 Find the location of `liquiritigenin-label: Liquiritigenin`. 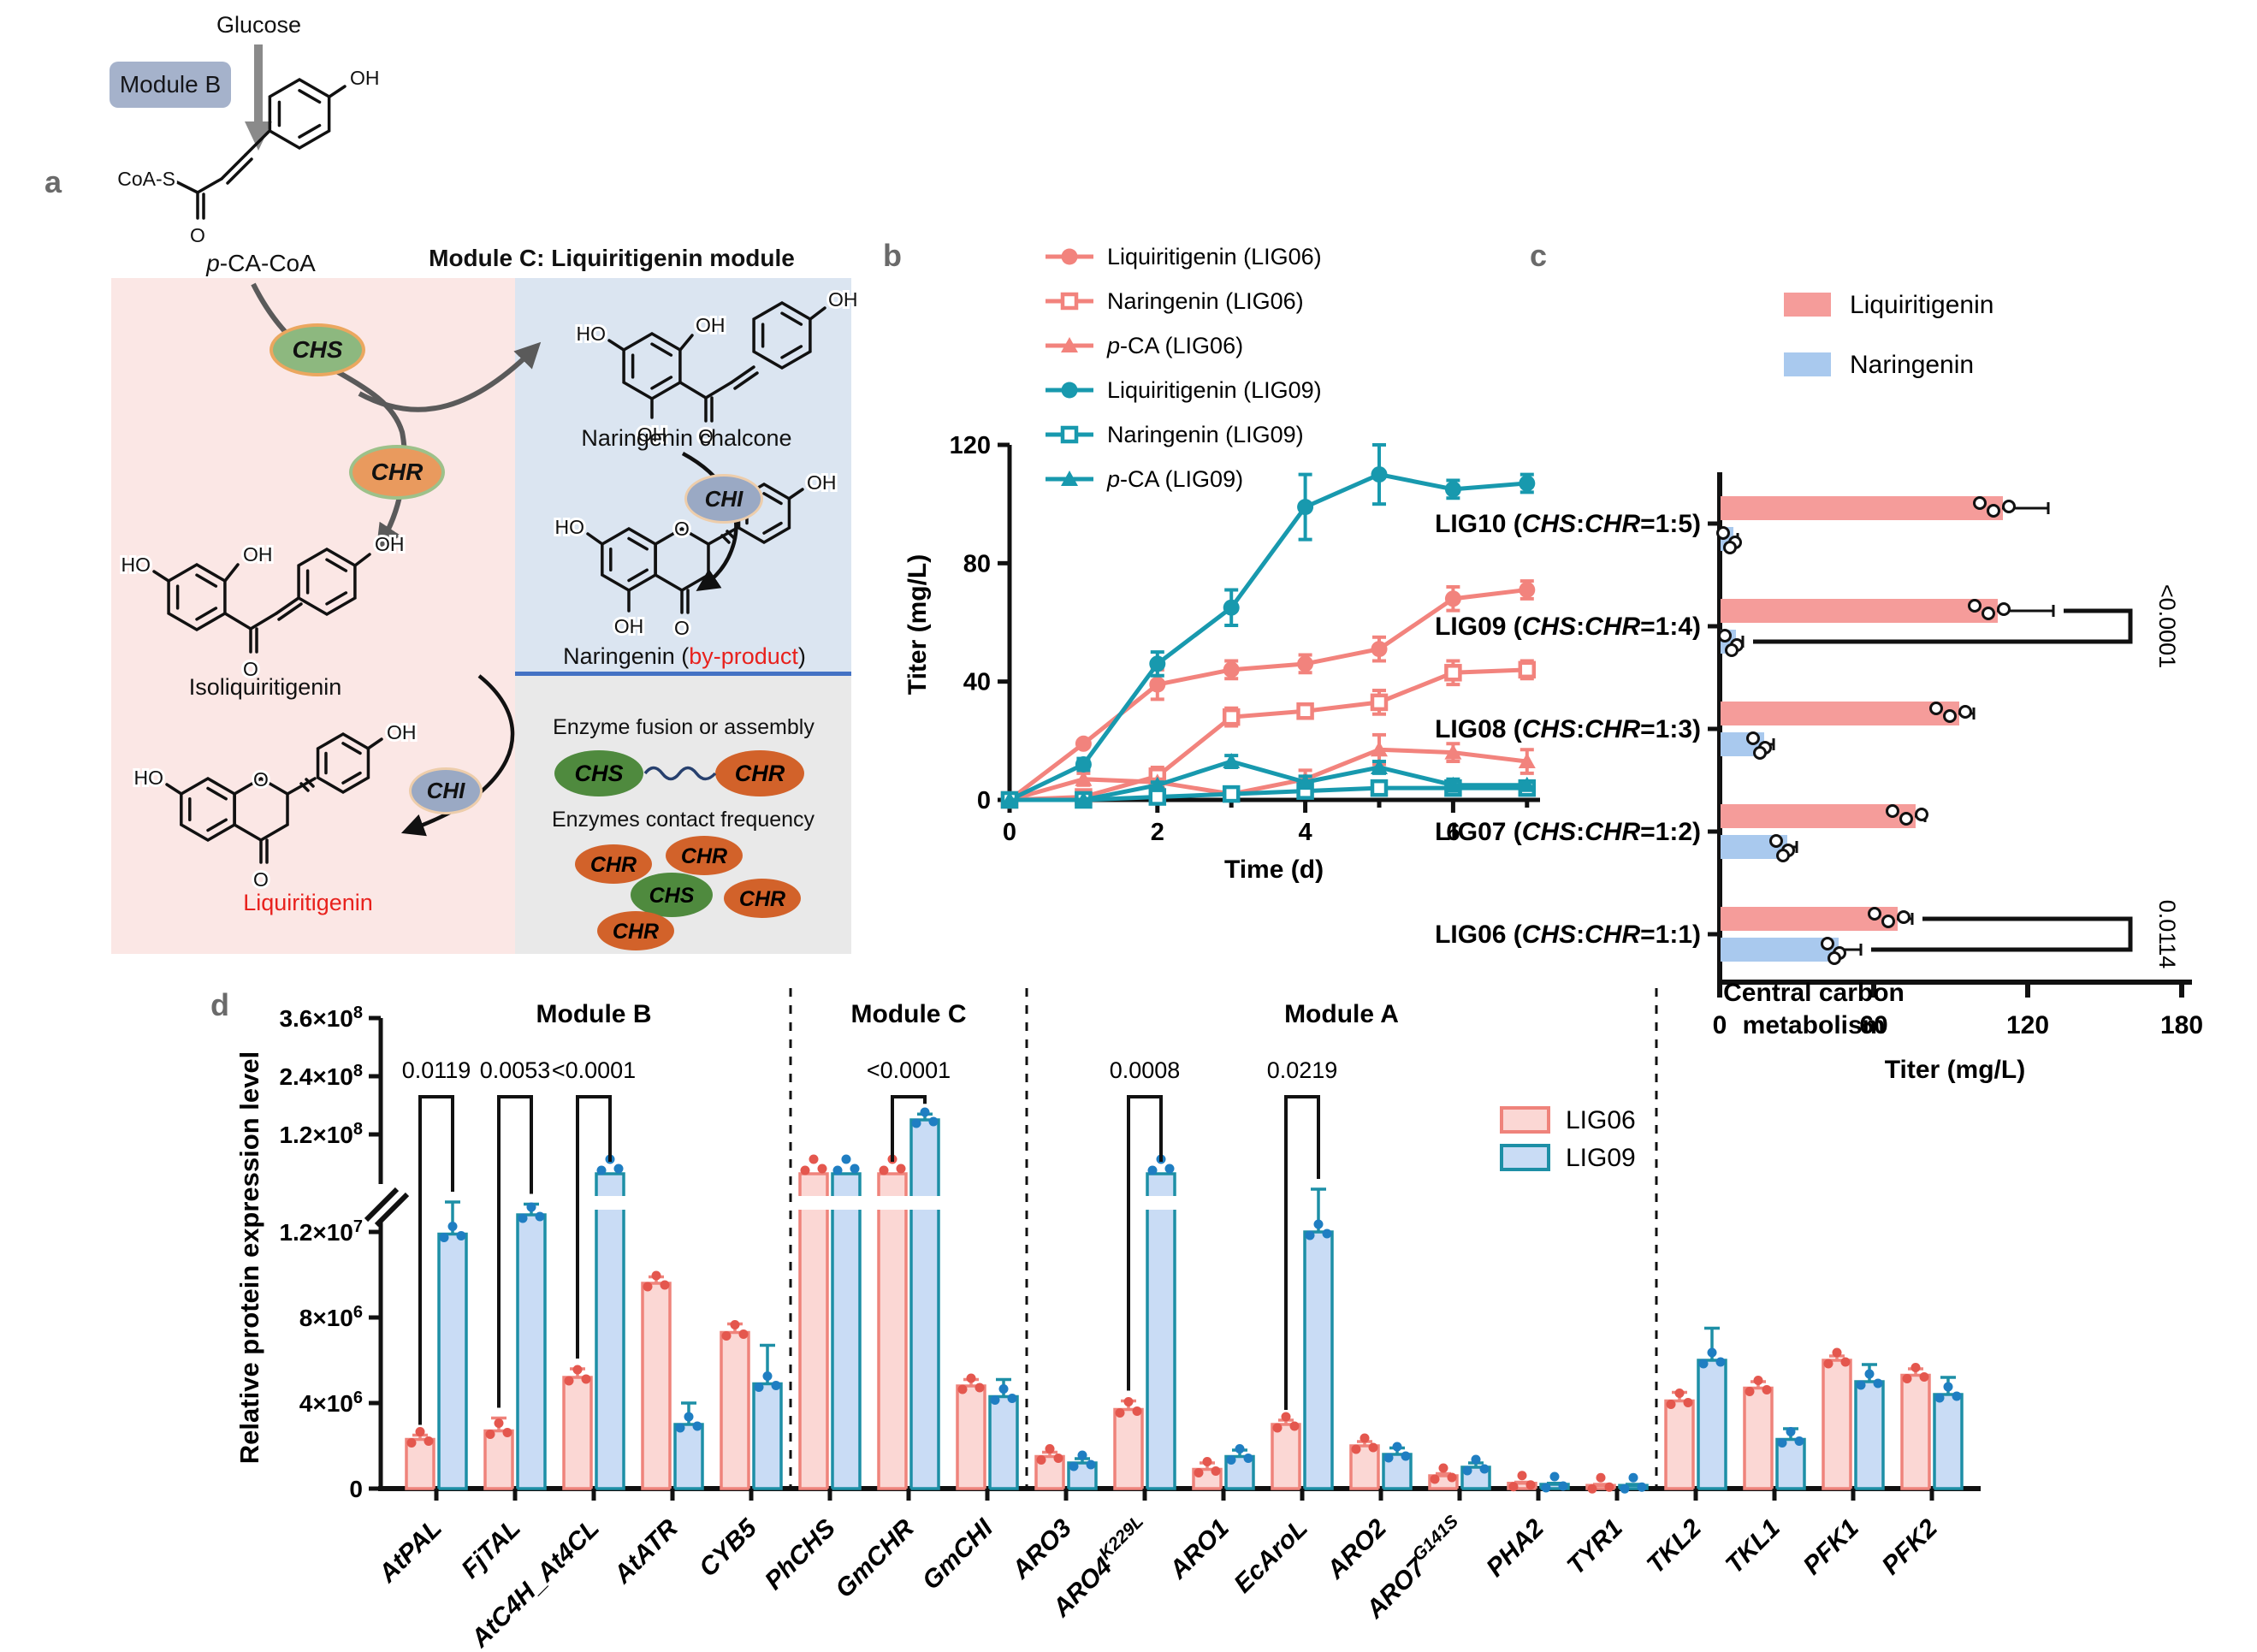

liquiritigenin-label: Liquiritigenin is located at coordinates (308, 902).